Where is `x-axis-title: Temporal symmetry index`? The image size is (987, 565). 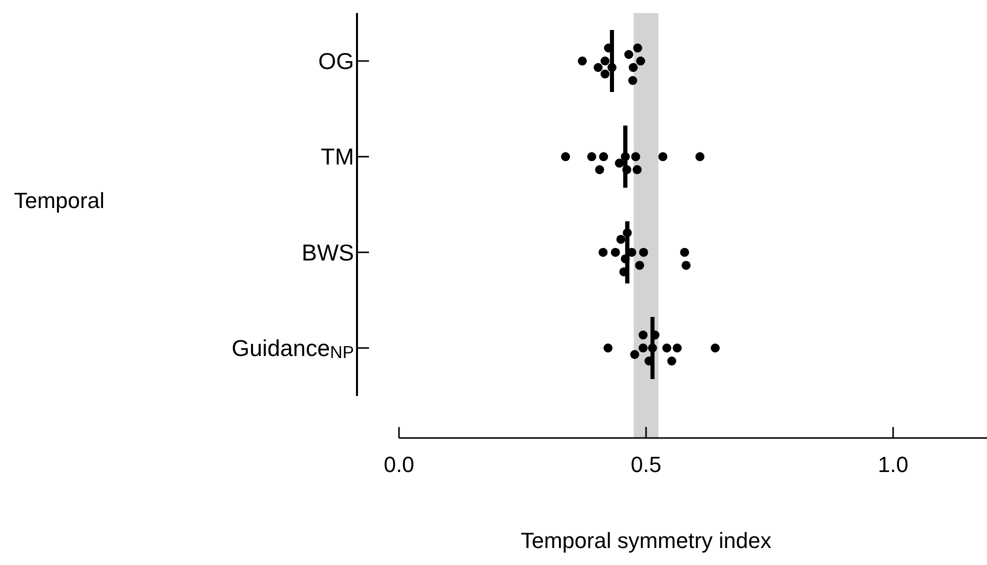 x-axis-title: Temporal symmetry index is located at coordinates (646, 540).